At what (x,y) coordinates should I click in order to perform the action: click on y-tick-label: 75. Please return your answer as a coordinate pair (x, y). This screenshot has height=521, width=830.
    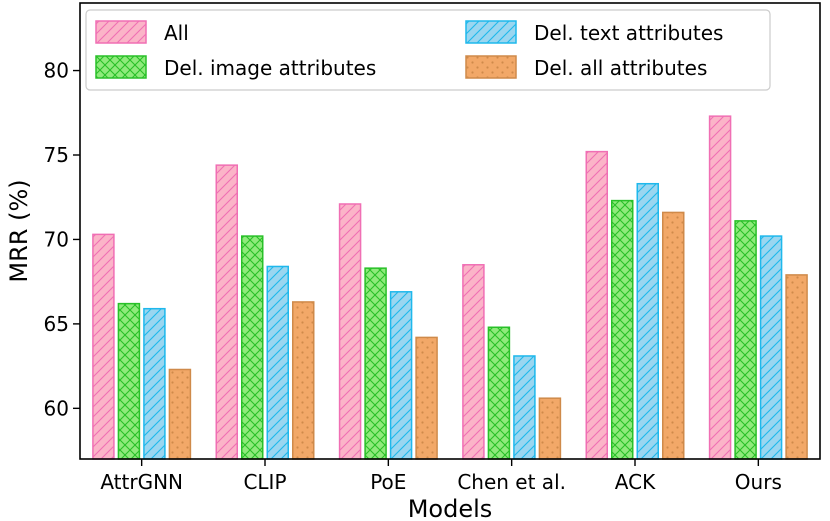
    Looking at the image, I should click on (56, 155).